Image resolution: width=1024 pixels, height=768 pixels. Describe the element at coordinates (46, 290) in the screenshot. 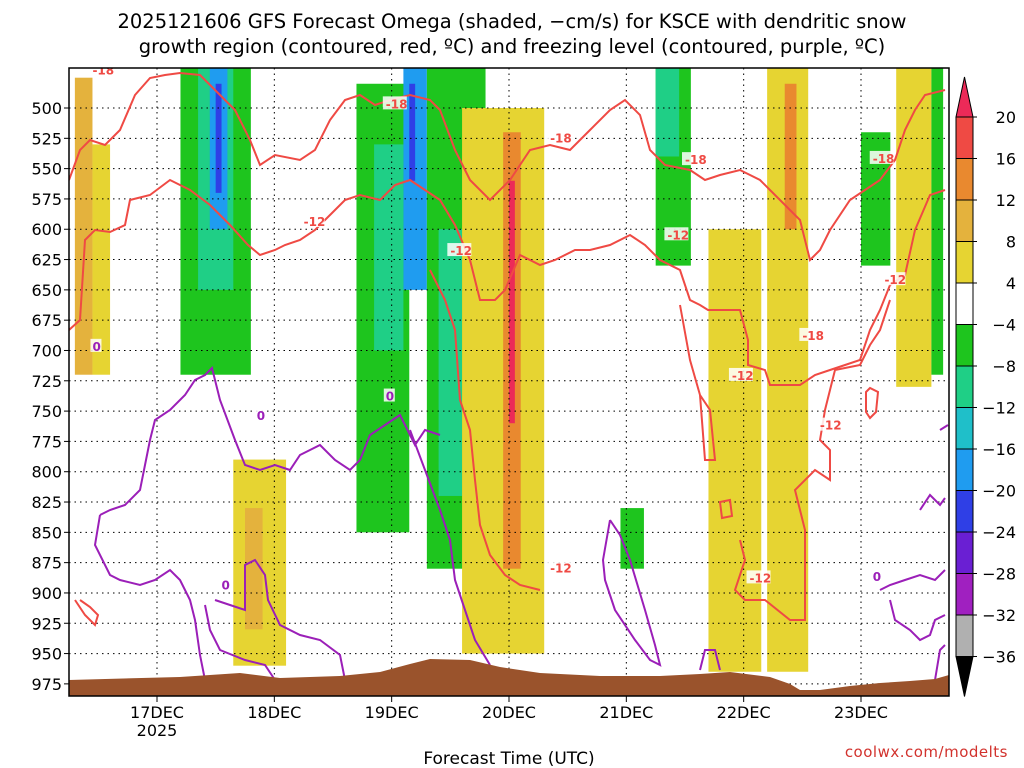

I see `y-tick-label: 650` at that location.